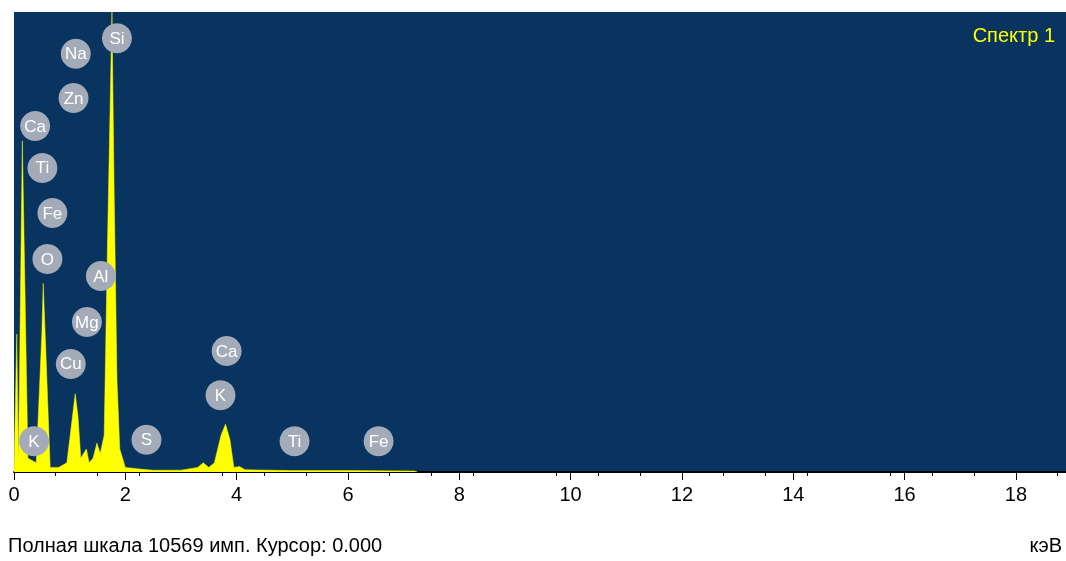 Image resolution: width=1066 pixels, height=561 pixels. What do you see at coordinates (1046, 545) in the screenshot?
I see `x-axis-title: кэВ` at bounding box center [1046, 545].